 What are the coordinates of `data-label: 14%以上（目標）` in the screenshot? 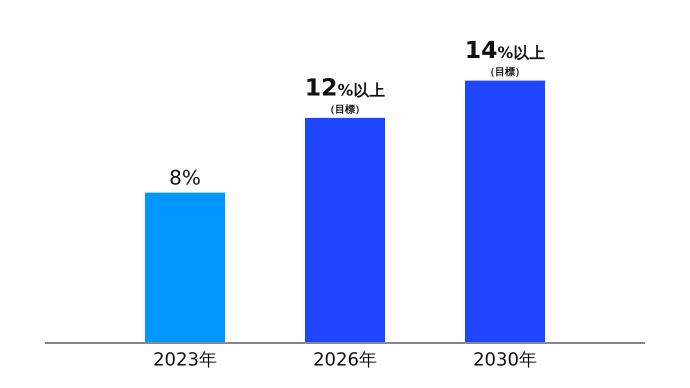 It's located at (505, 57).